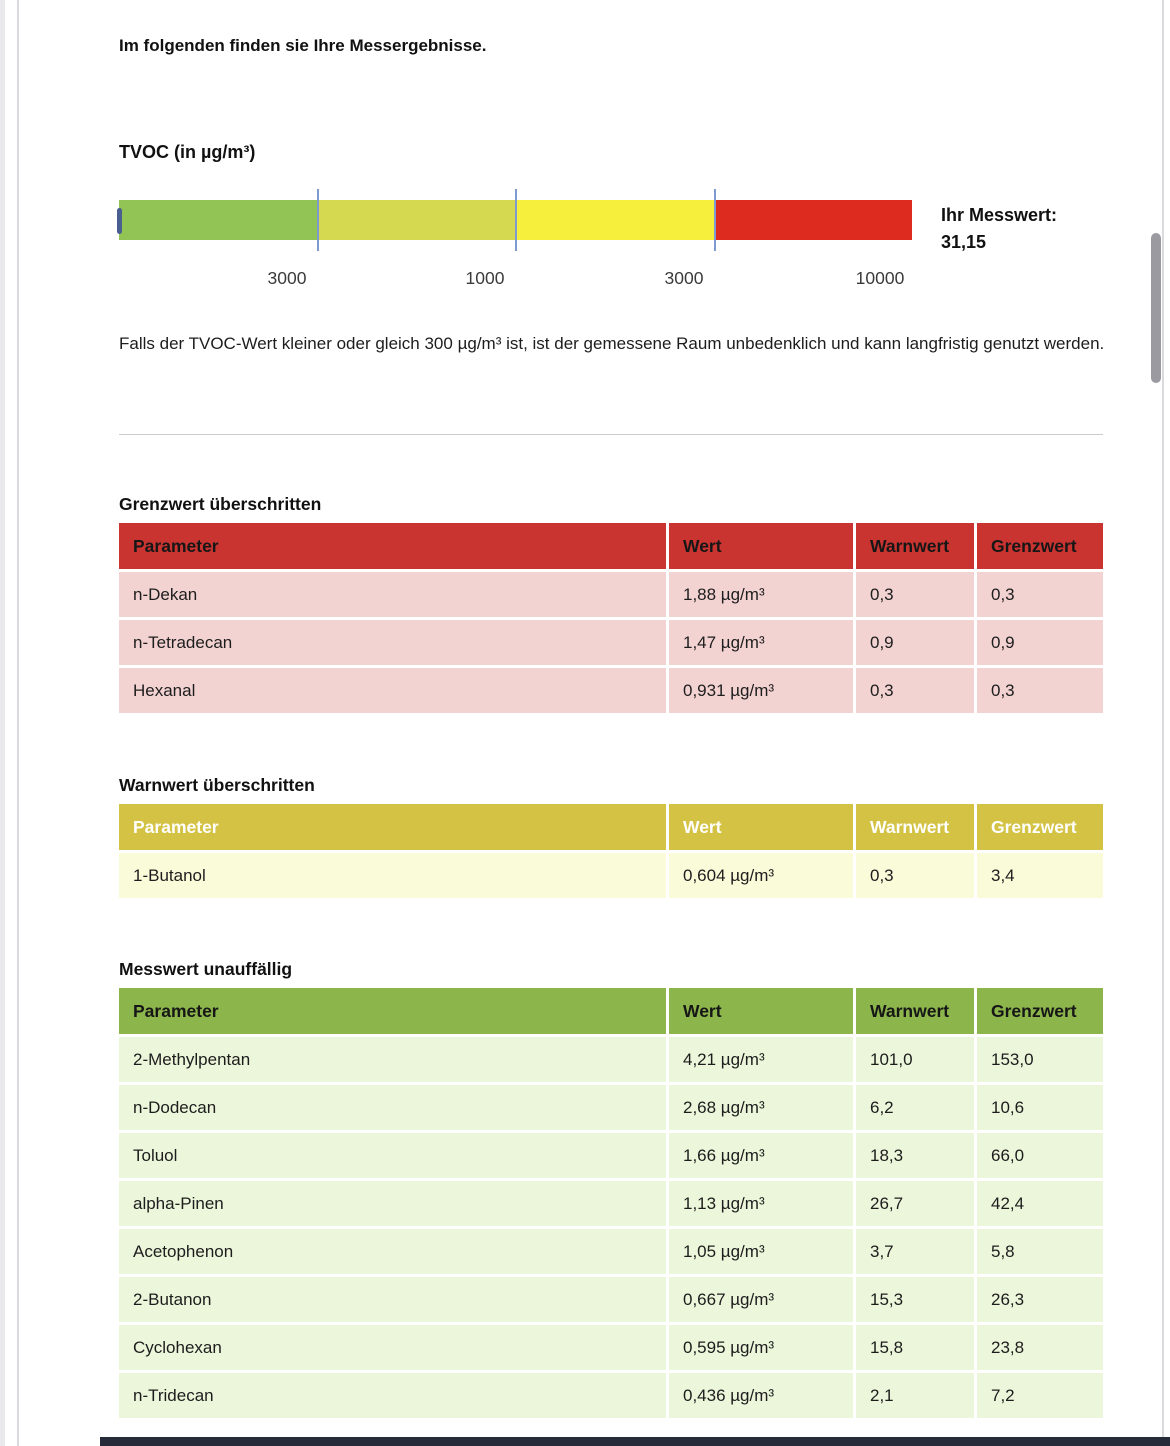  What do you see at coordinates (392, 1347) in the screenshot?
I see `table-cell: Cyclohexan` at bounding box center [392, 1347].